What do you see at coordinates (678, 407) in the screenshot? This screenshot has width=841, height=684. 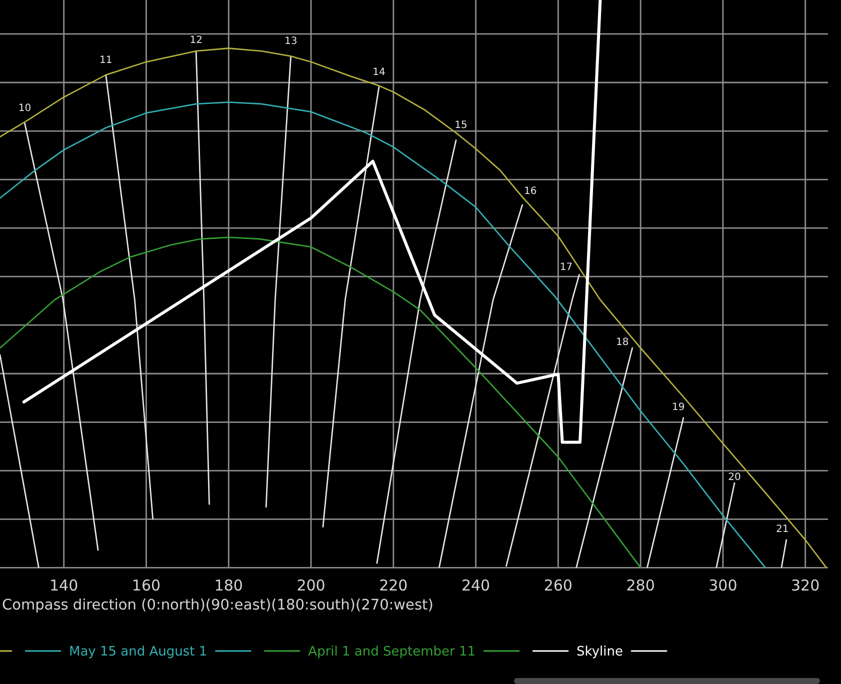 I see `series-label: 19` at bounding box center [678, 407].